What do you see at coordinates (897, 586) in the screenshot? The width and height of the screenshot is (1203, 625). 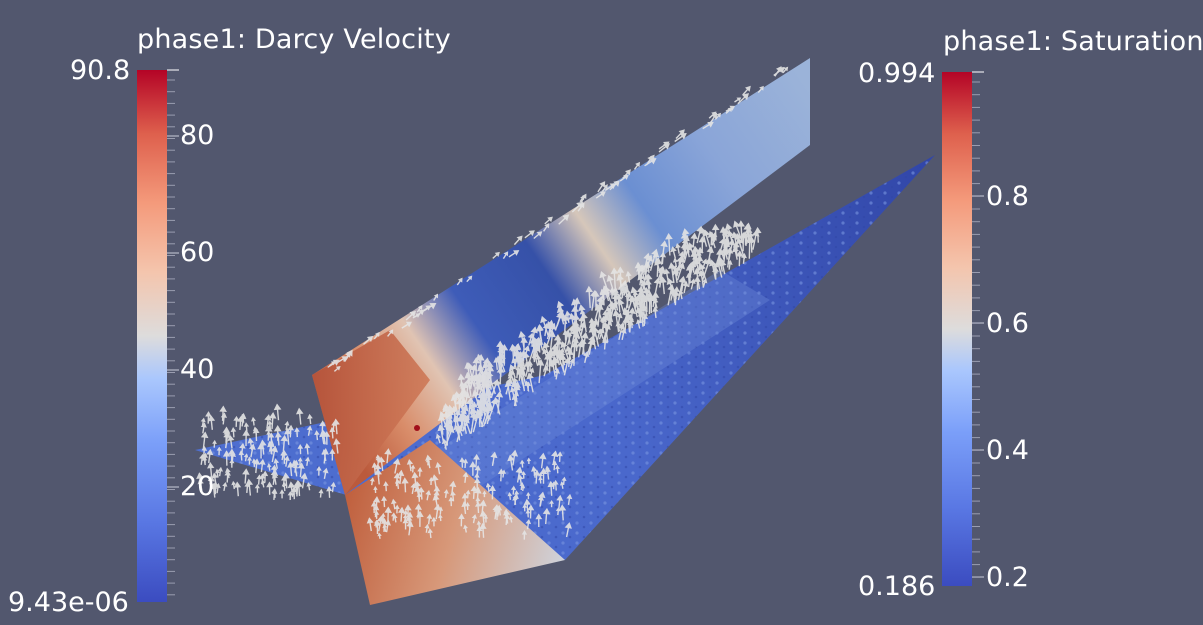 I see `saturation-colorbar-min-label: 0.186` at bounding box center [897, 586].